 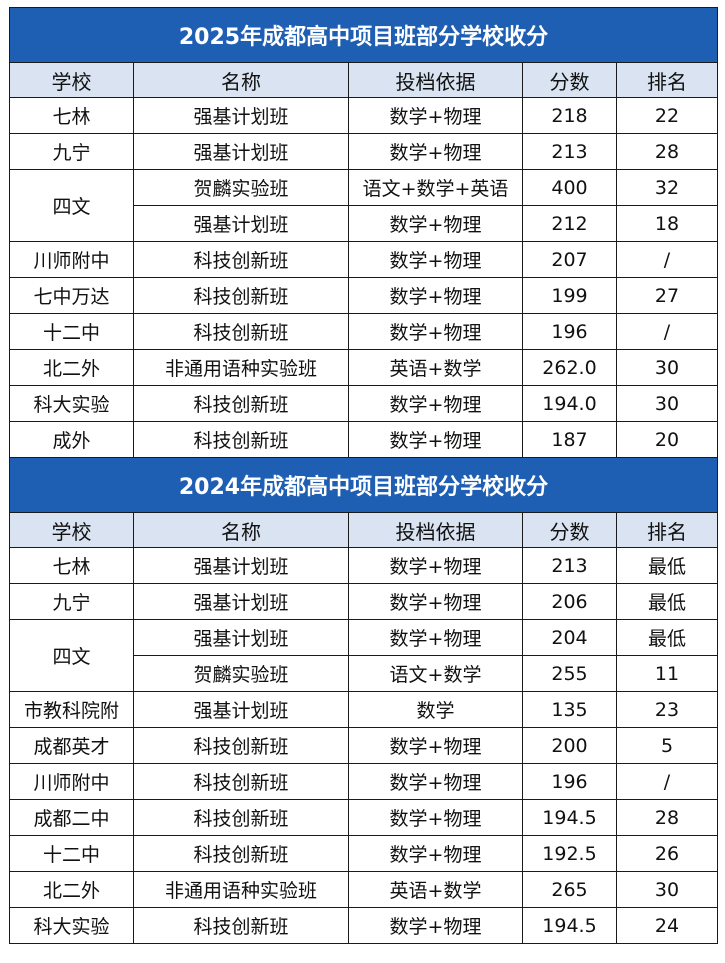 I want to click on table-row: 市教科院附 强基计划班 数学 135 23, so click(x=363, y=709).